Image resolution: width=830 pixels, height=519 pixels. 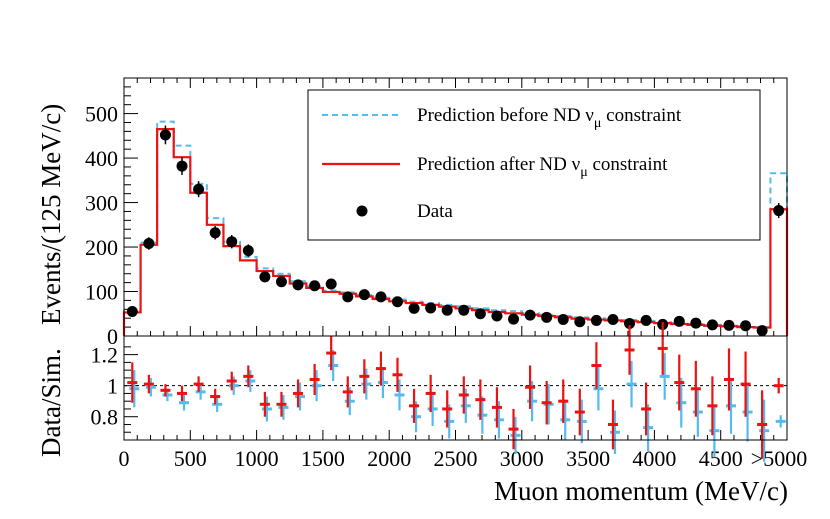 What do you see at coordinates (190, 458) in the screenshot?
I see `x-tick-label: 500` at bounding box center [190, 458].